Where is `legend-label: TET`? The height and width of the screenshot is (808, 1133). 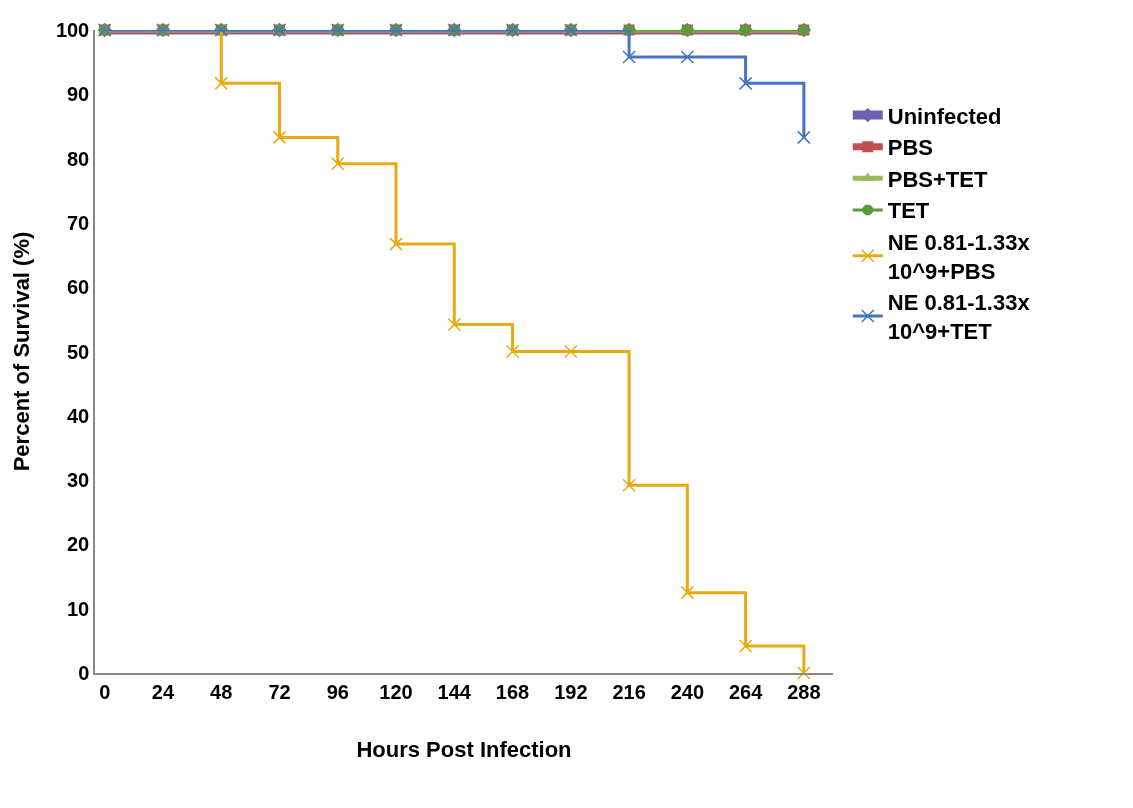 legend-label: TET is located at coordinates (908, 211).